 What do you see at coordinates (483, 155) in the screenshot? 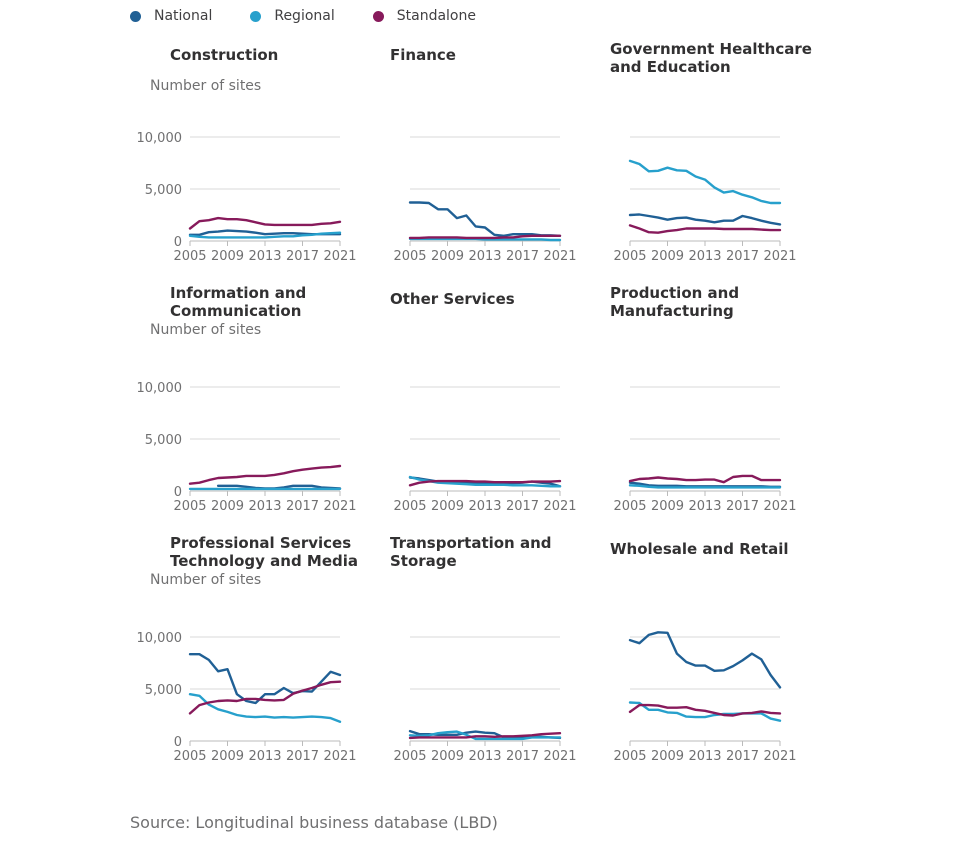
I see `chart-finance: Finance 2005 2009 2013 2017 2021` at bounding box center [483, 155].